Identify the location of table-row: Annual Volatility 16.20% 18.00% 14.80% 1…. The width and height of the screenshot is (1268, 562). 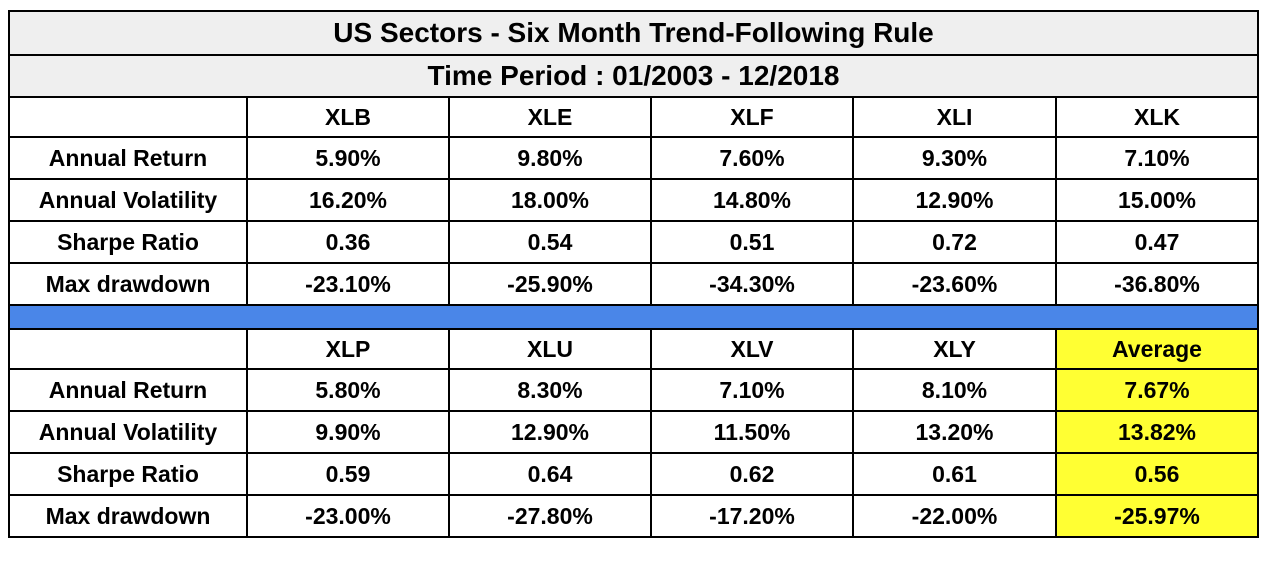
(634, 200).